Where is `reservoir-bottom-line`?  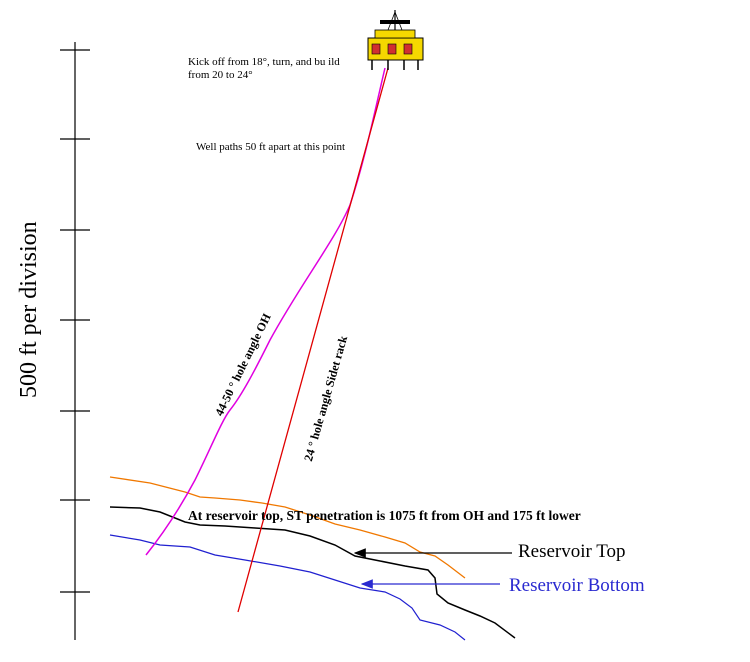
reservoir-bottom-line is located at coordinates (287, 587).